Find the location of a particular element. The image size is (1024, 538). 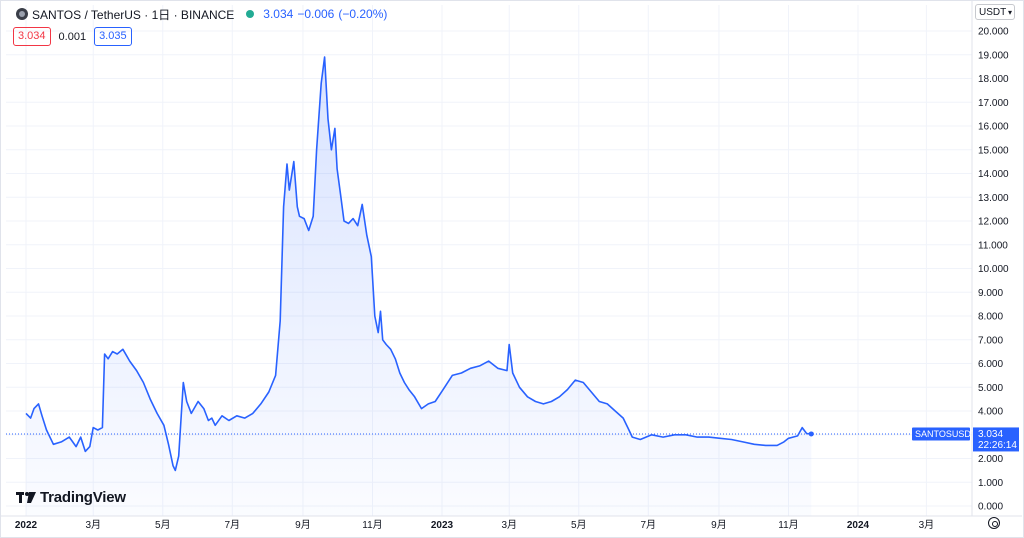

price-tick-label: 12.000 is located at coordinates (993, 222).